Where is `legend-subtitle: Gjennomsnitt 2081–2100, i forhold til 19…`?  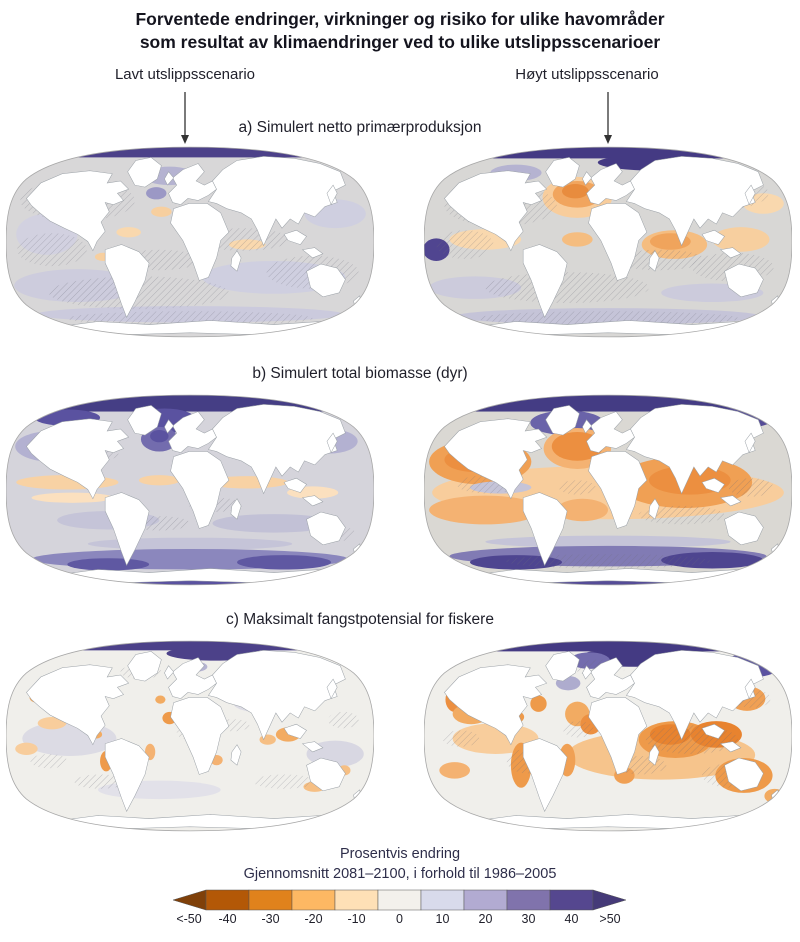
legend-subtitle: Gjennomsnitt 2081–2100, i forhold til 19… is located at coordinates (400, 874).